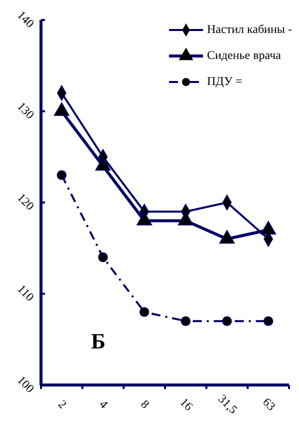 This screenshot has width=299, height=436. I want to click on x-tick-label: 4, so click(103, 404).